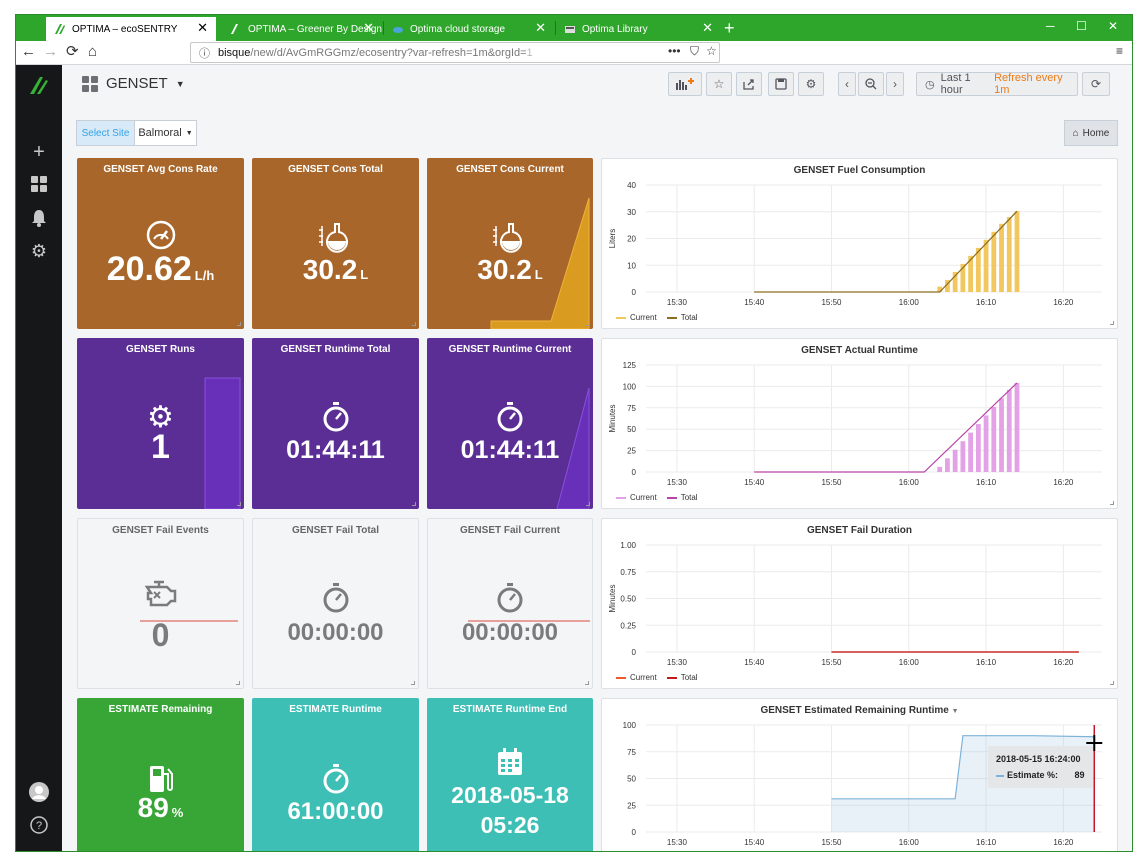 This screenshot has width=1148, height=866. Describe the element at coordinates (631, 451) in the screenshot. I see `y-tick-label: 25` at that location.